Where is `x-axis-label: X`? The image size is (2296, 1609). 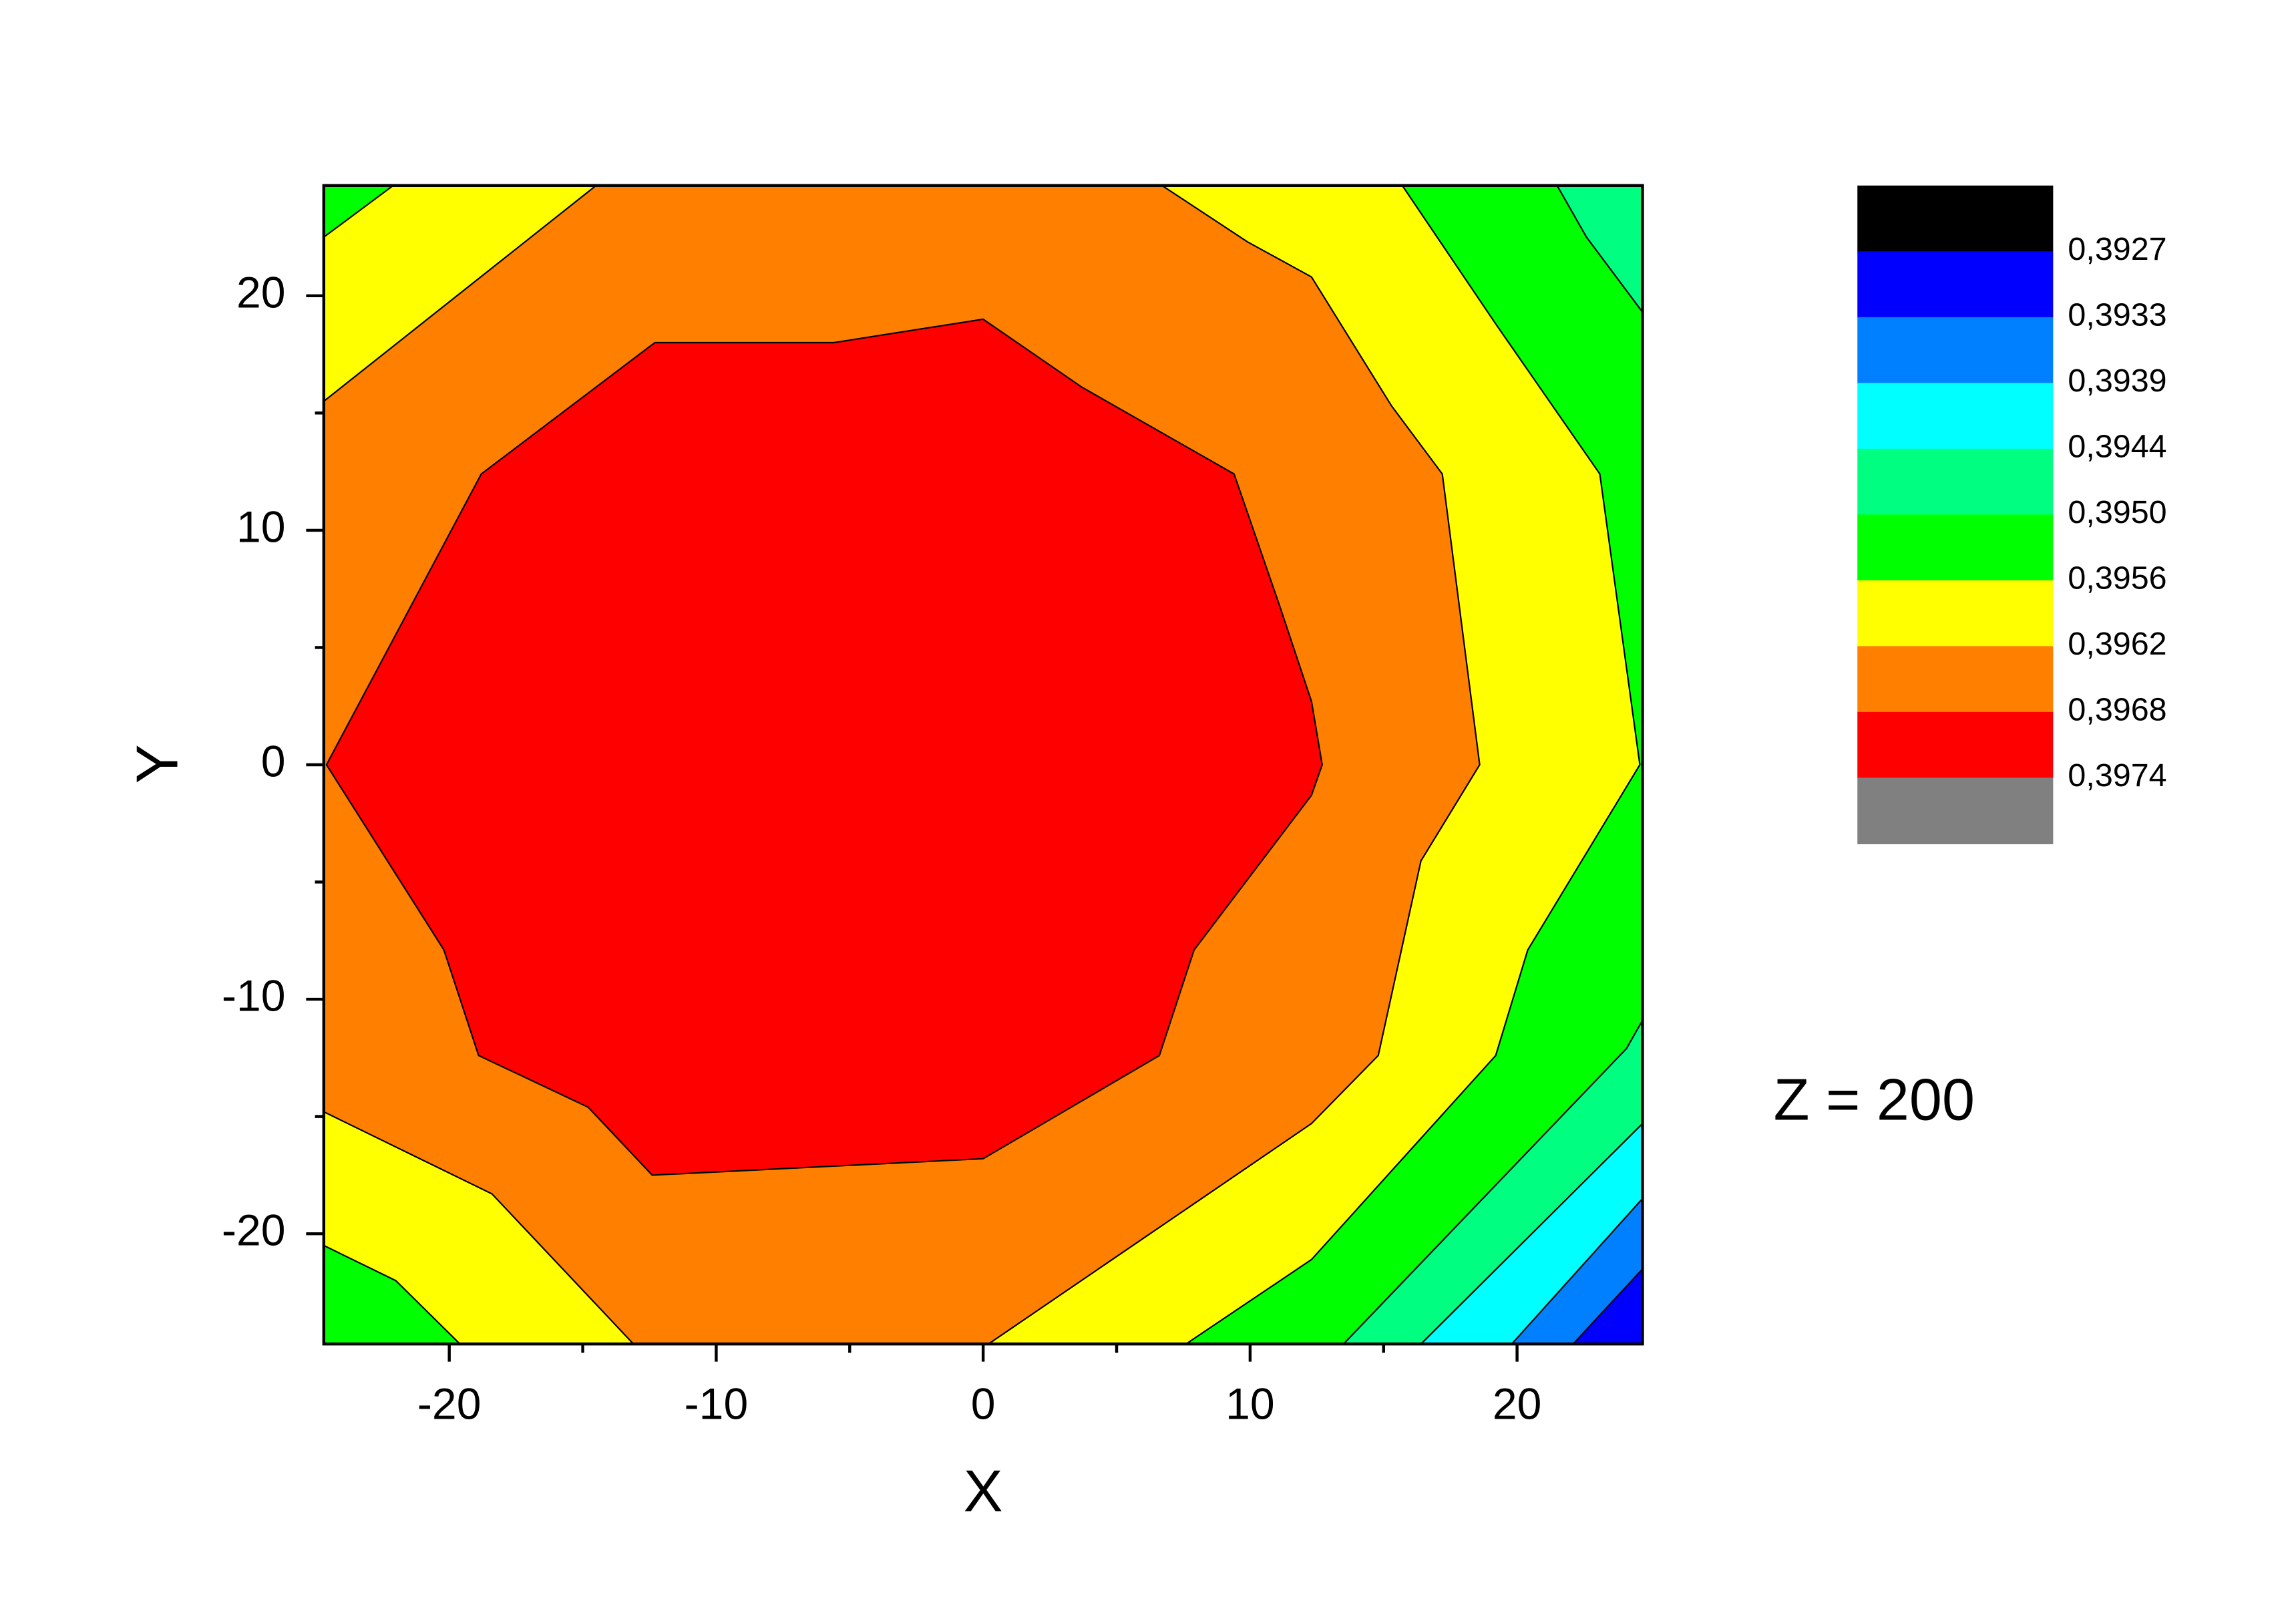
x-axis-label: X is located at coordinates (983, 1490).